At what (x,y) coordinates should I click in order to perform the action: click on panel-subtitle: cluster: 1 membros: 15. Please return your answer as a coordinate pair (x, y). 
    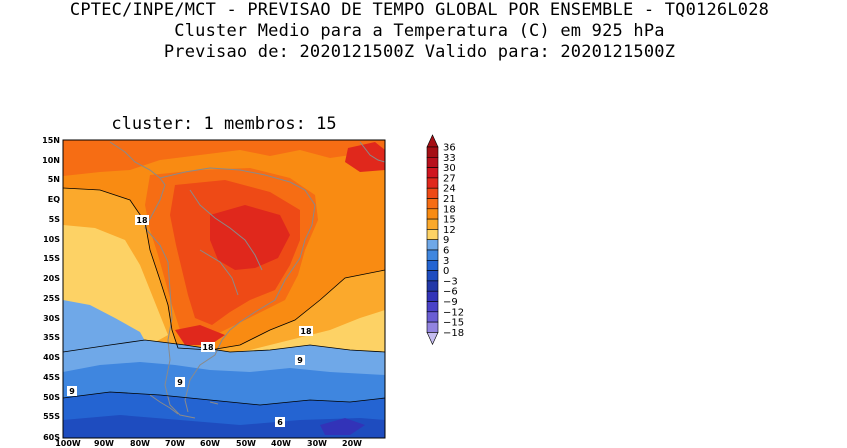
    Looking at the image, I should click on (224, 124).